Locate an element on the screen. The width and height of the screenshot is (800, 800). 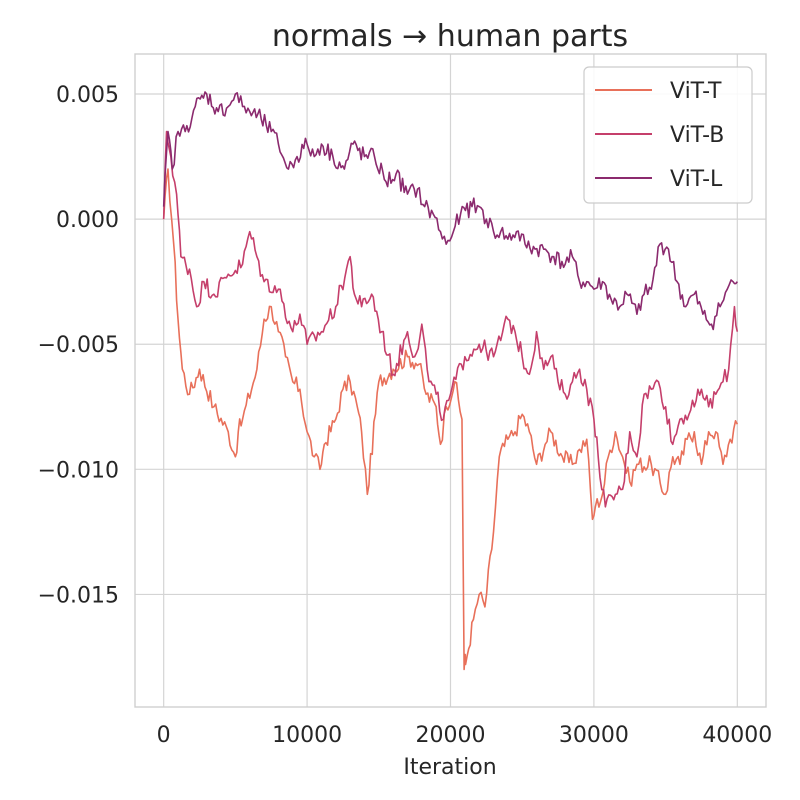
y-tick-label: −0.005 is located at coordinates (78, 345).